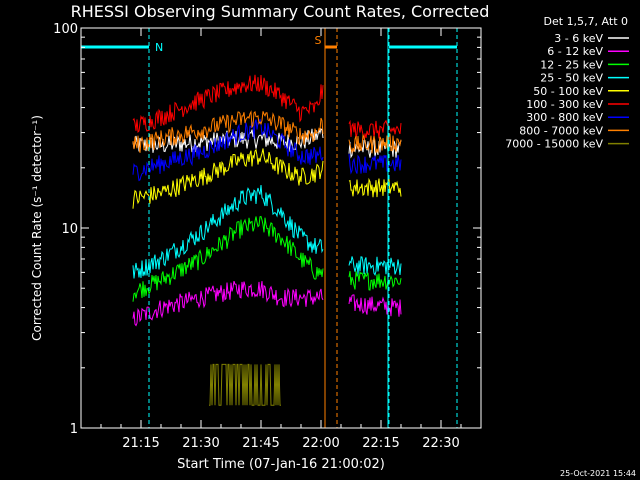 This screenshot has width=640, height=480. What do you see at coordinates (159, 47) in the screenshot?
I see `annotation-label: N` at bounding box center [159, 47].